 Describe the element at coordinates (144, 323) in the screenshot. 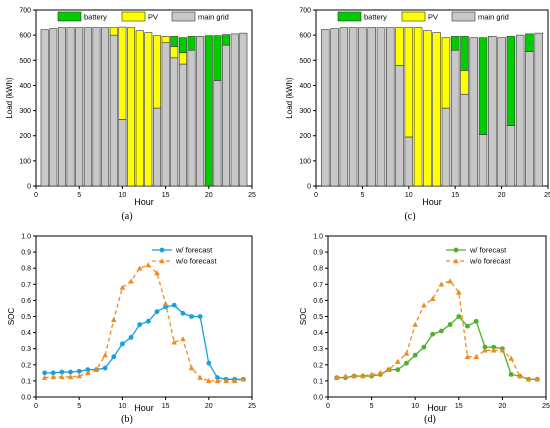

I see `series-line-w-o-forecast` at that location.